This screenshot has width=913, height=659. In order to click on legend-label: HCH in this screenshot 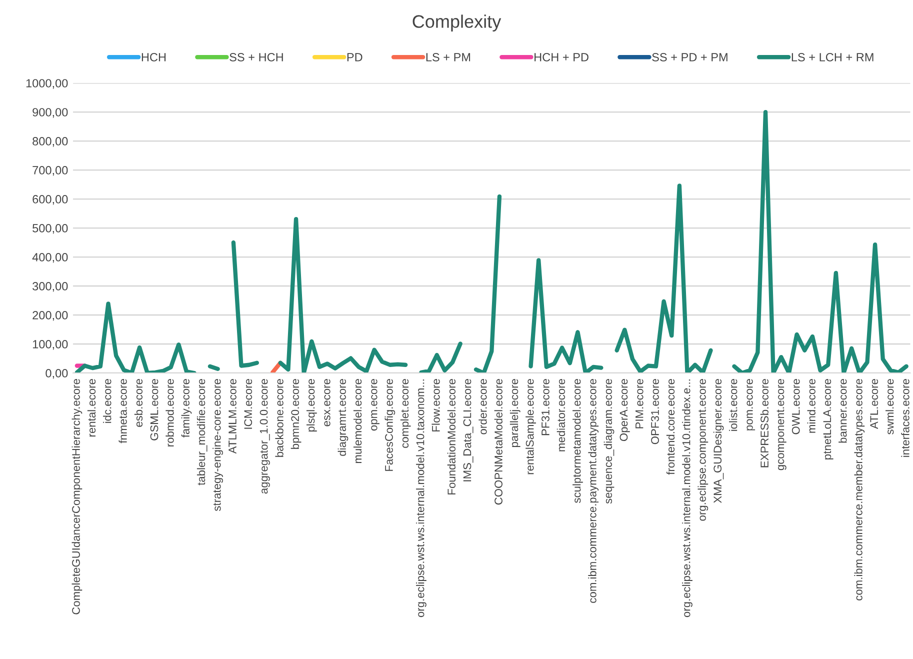, I will do `click(154, 57)`.